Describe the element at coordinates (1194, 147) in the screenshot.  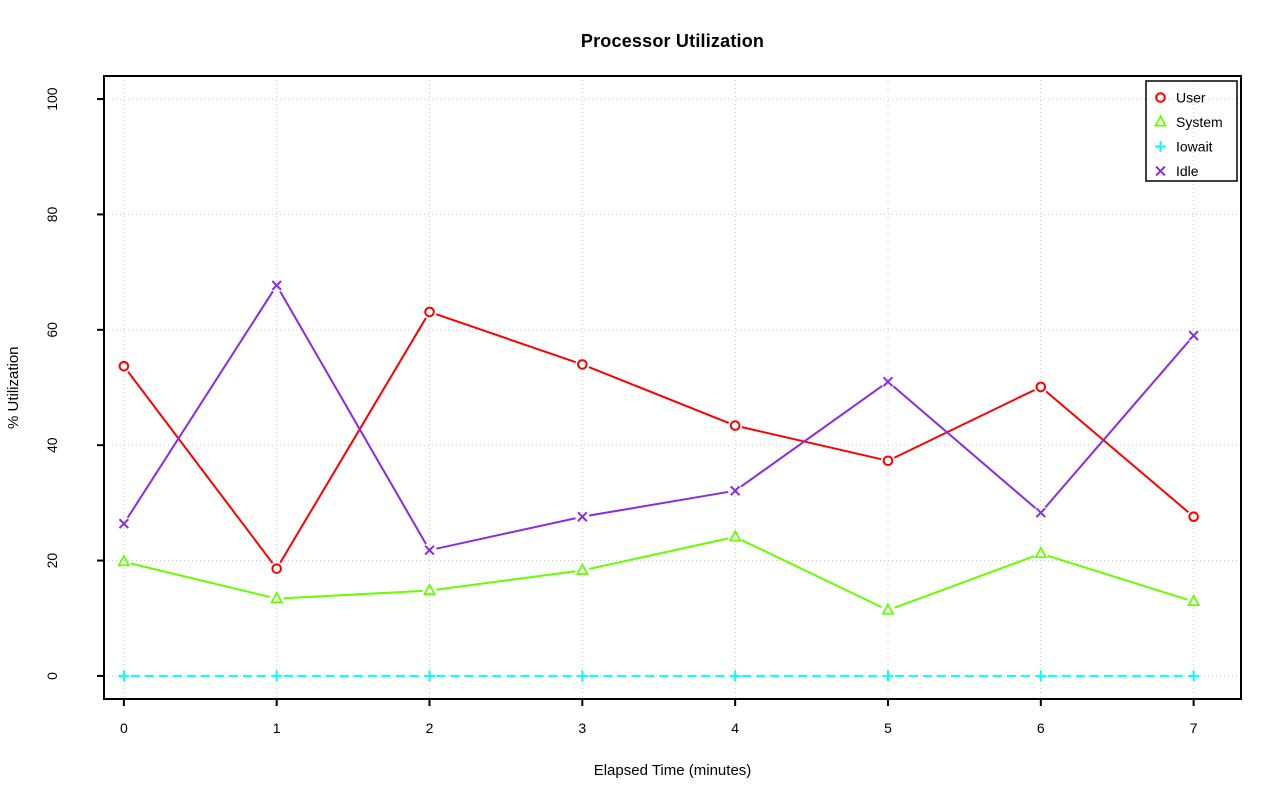
I see `legend-label-iowait: Iowait` at that location.